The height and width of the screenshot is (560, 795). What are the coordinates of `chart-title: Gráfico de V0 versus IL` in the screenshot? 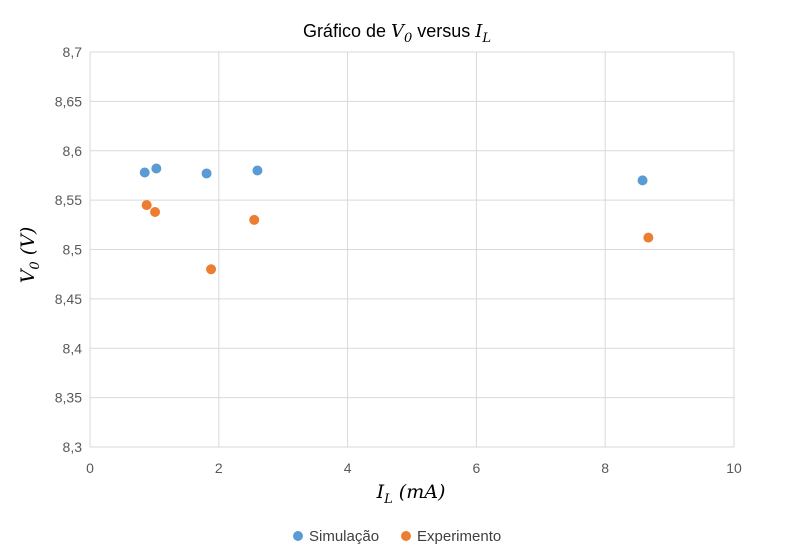 It's located at (397, 33).